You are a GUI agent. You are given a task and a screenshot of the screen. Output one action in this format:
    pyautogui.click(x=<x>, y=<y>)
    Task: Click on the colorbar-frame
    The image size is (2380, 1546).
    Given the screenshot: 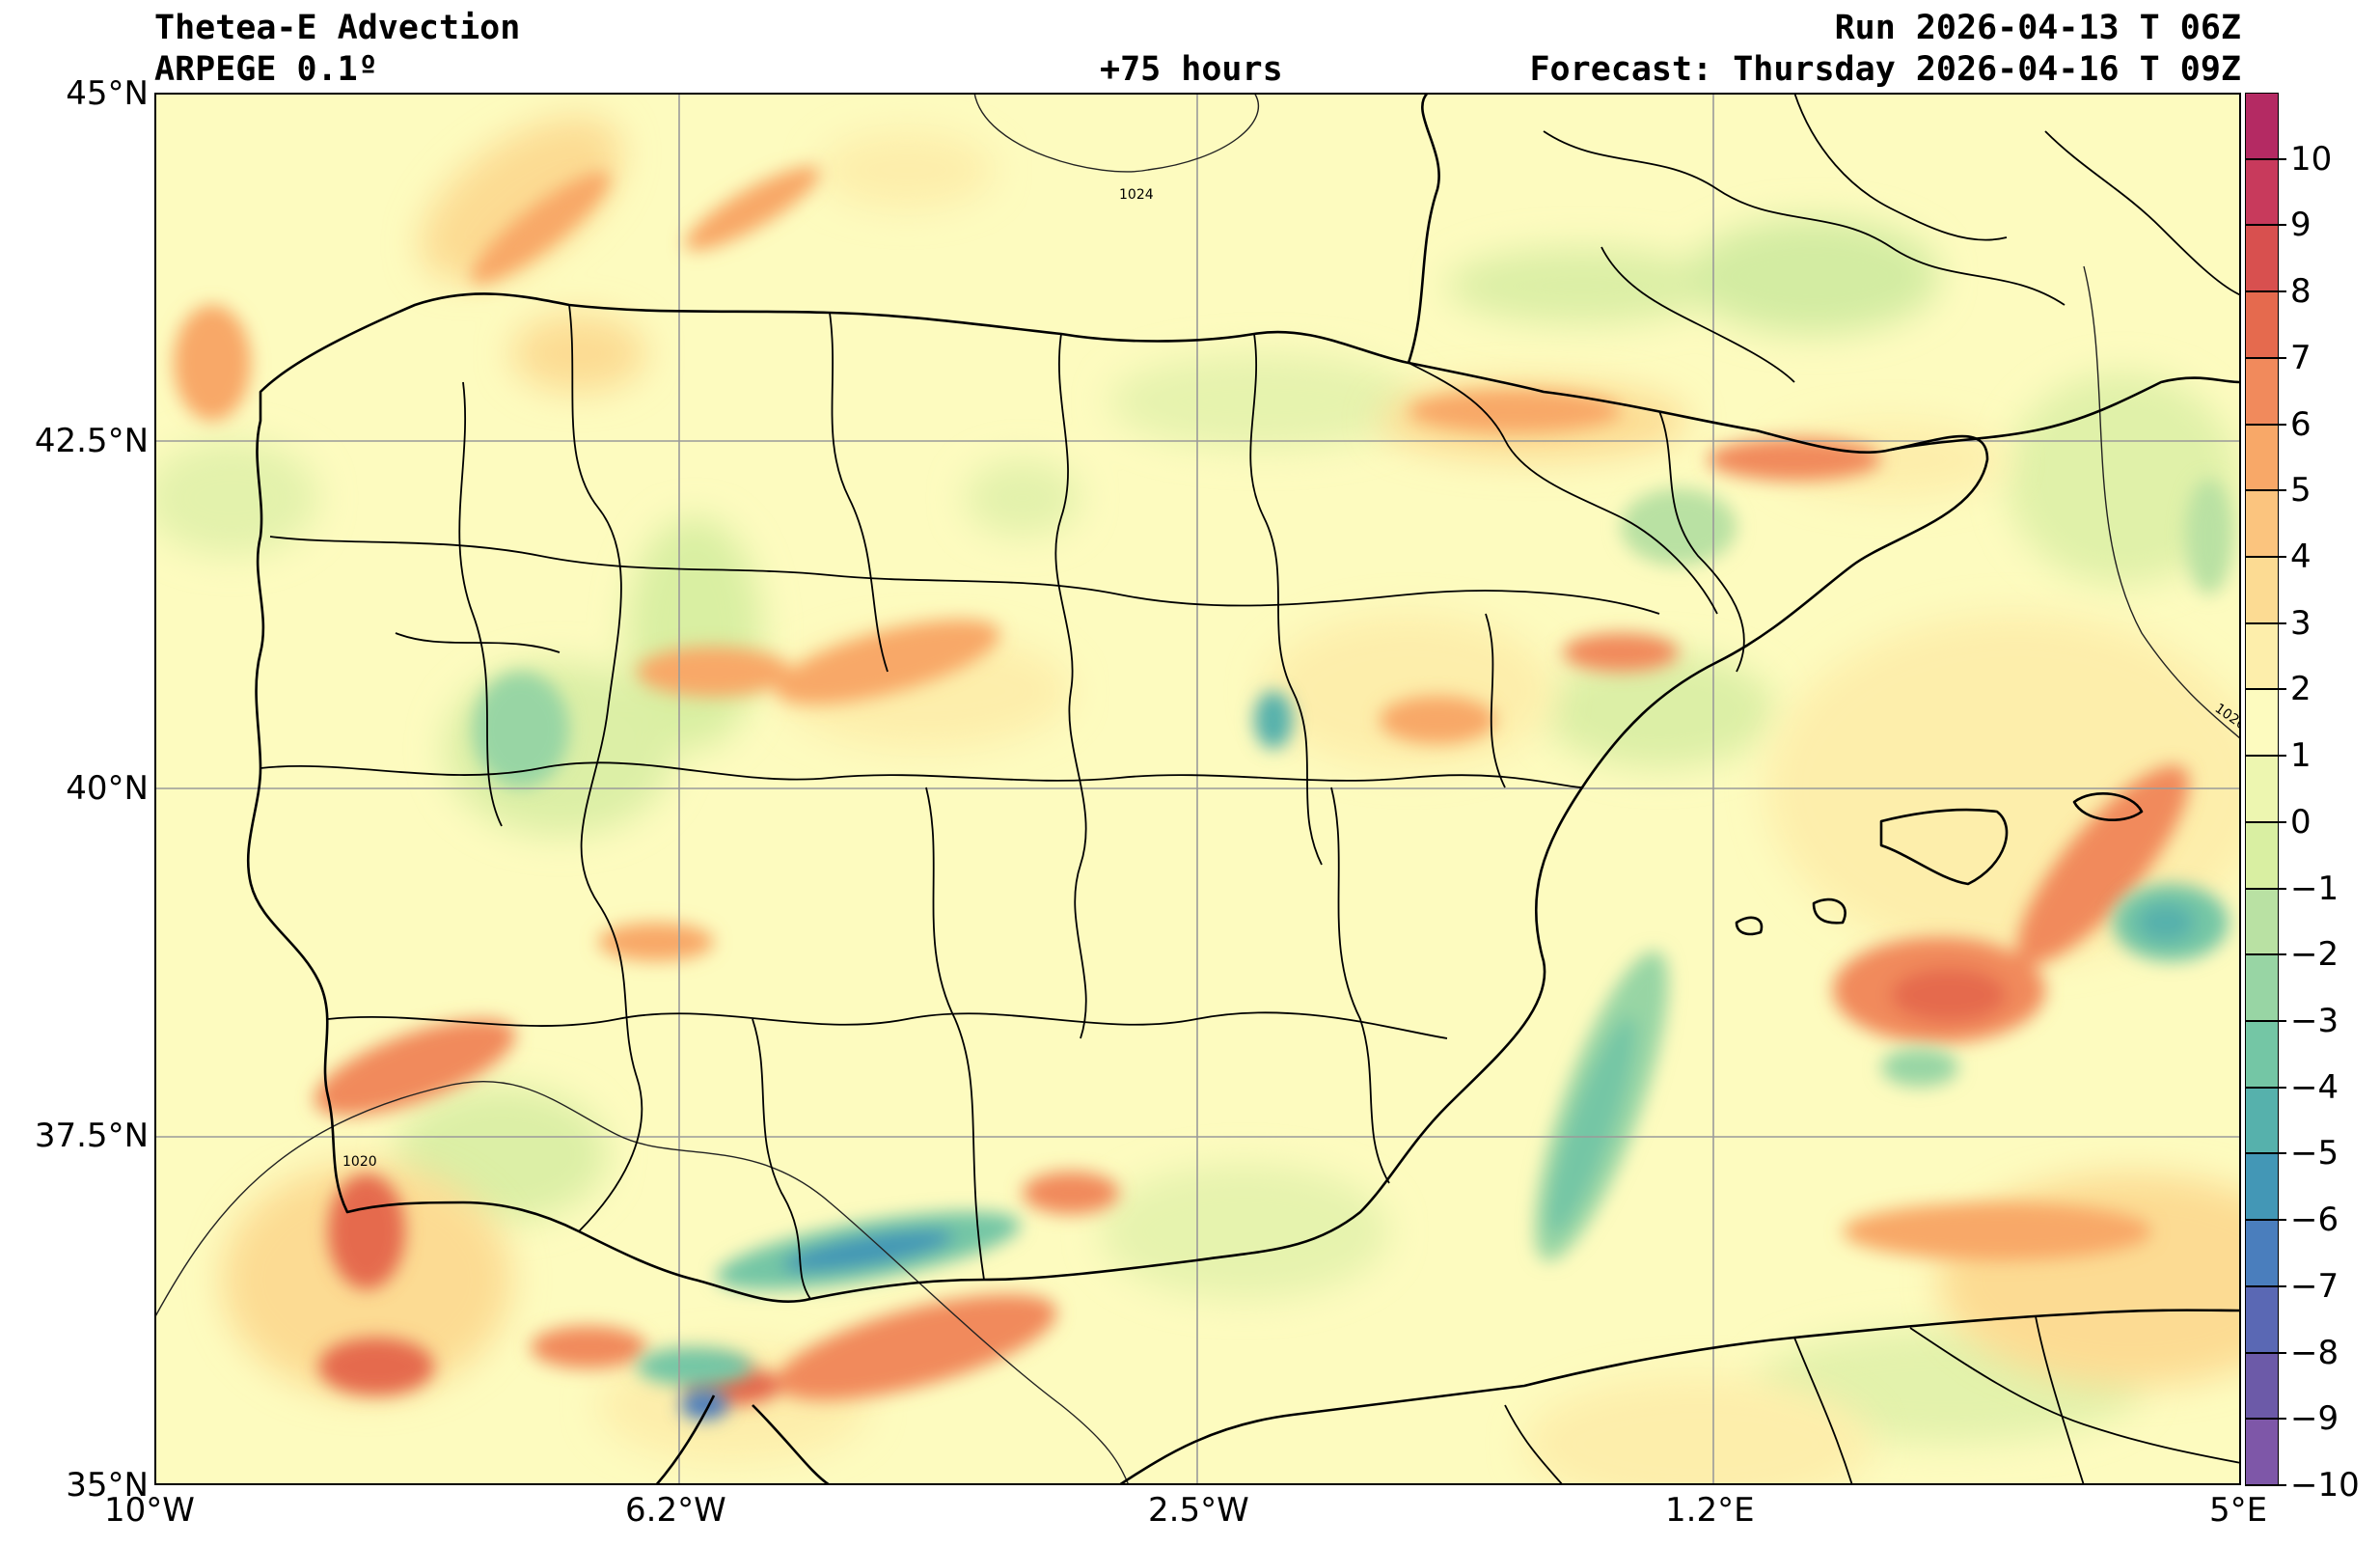 What is the action you would take?
    pyautogui.click(x=2262, y=789)
    